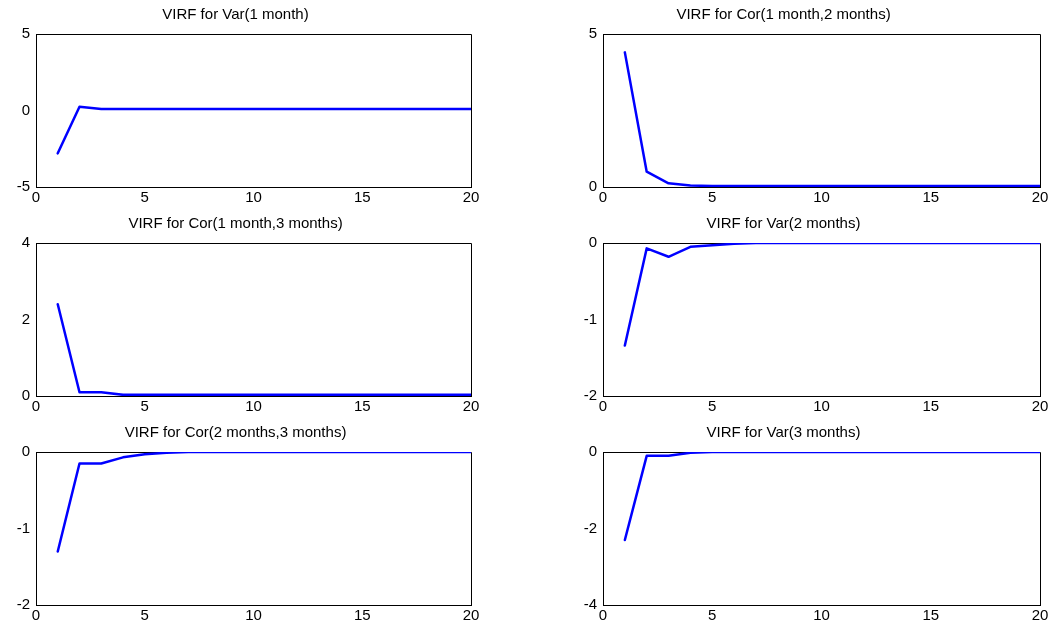 Image resolution: width=1054 pixels, height=628 pixels. What do you see at coordinates (235, 14) in the screenshot?
I see `chart-title: VIRF for Var(1 month)` at bounding box center [235, 14].